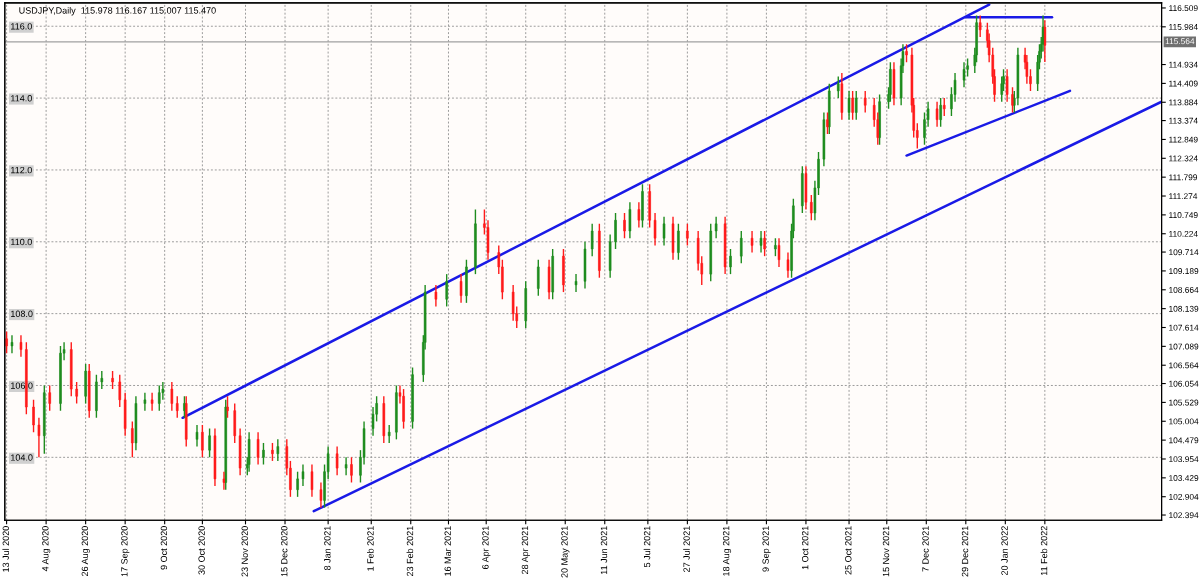 The width and height of the screenshot is (1200, 578). What do you see at coordinates (164, 548) in the screenshot?
I see `x-tick-label: 9 Oct 2020` at bounding box center [164, 548].